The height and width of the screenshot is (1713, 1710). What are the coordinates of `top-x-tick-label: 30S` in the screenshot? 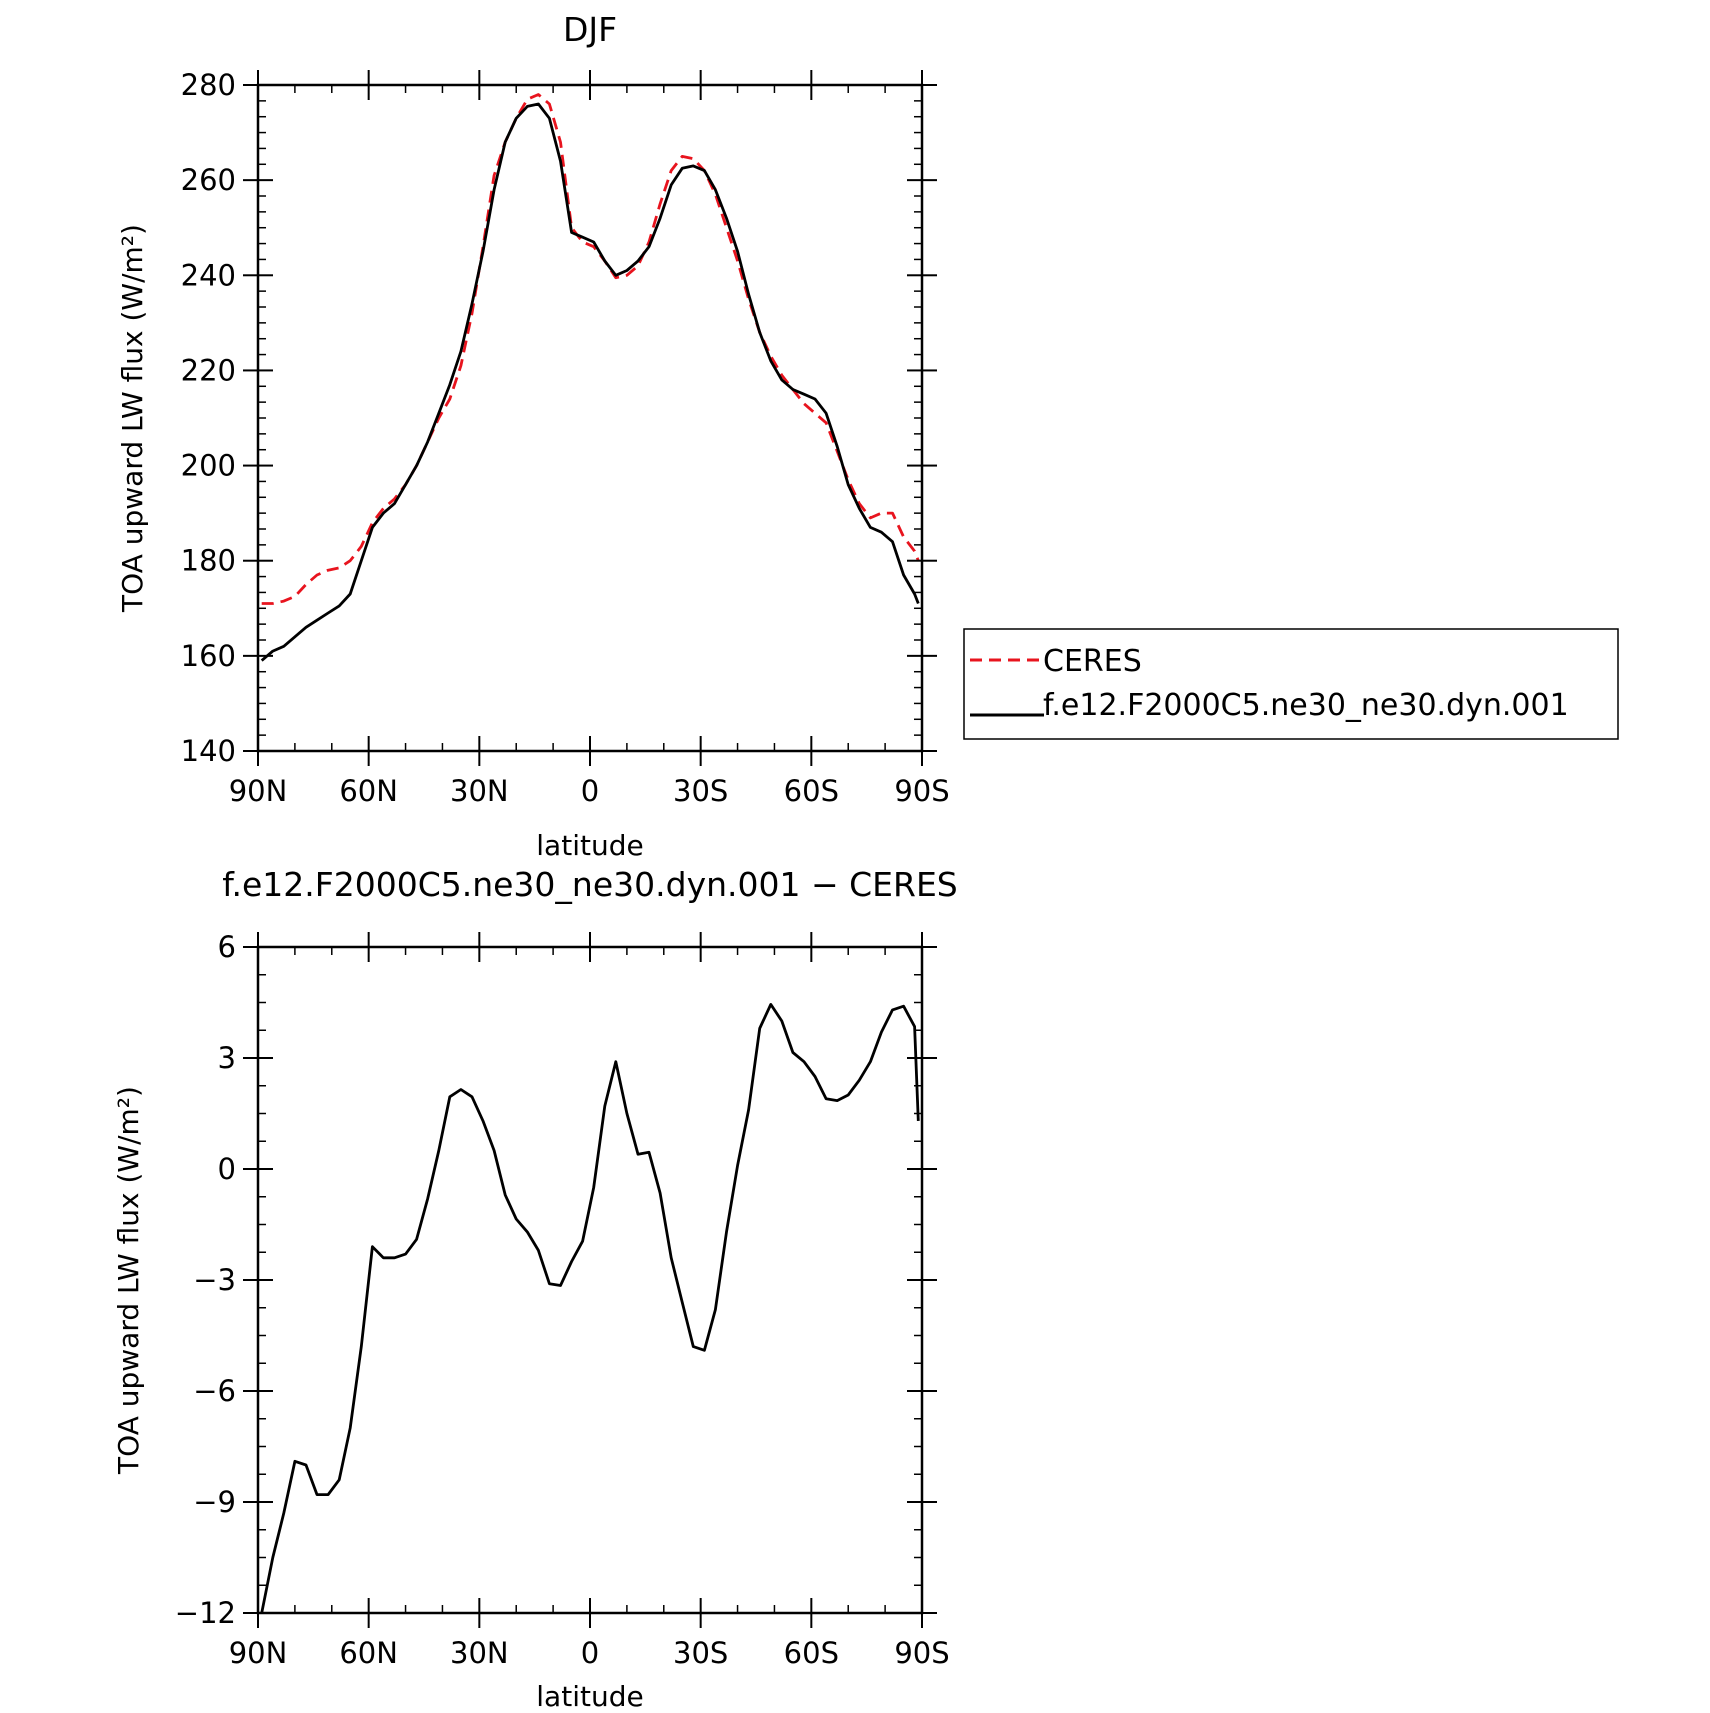 It's located at (700, 791).